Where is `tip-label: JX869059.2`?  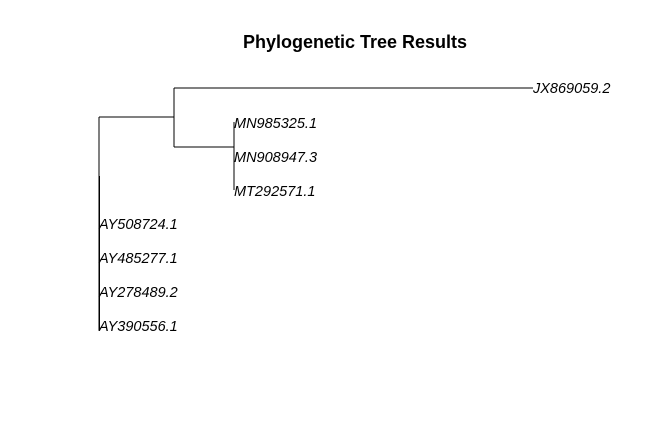
tip-label: JX869059.2 is located at coordinates (571, 89).